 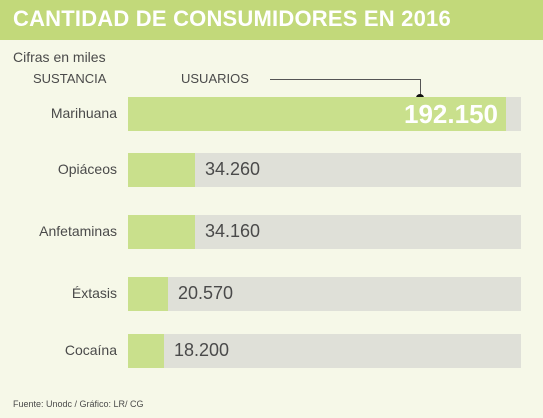 What do you see at coordinates (148, 294) in the screenshot?
I see `bar-extasis` at bounding box center [148, 294].